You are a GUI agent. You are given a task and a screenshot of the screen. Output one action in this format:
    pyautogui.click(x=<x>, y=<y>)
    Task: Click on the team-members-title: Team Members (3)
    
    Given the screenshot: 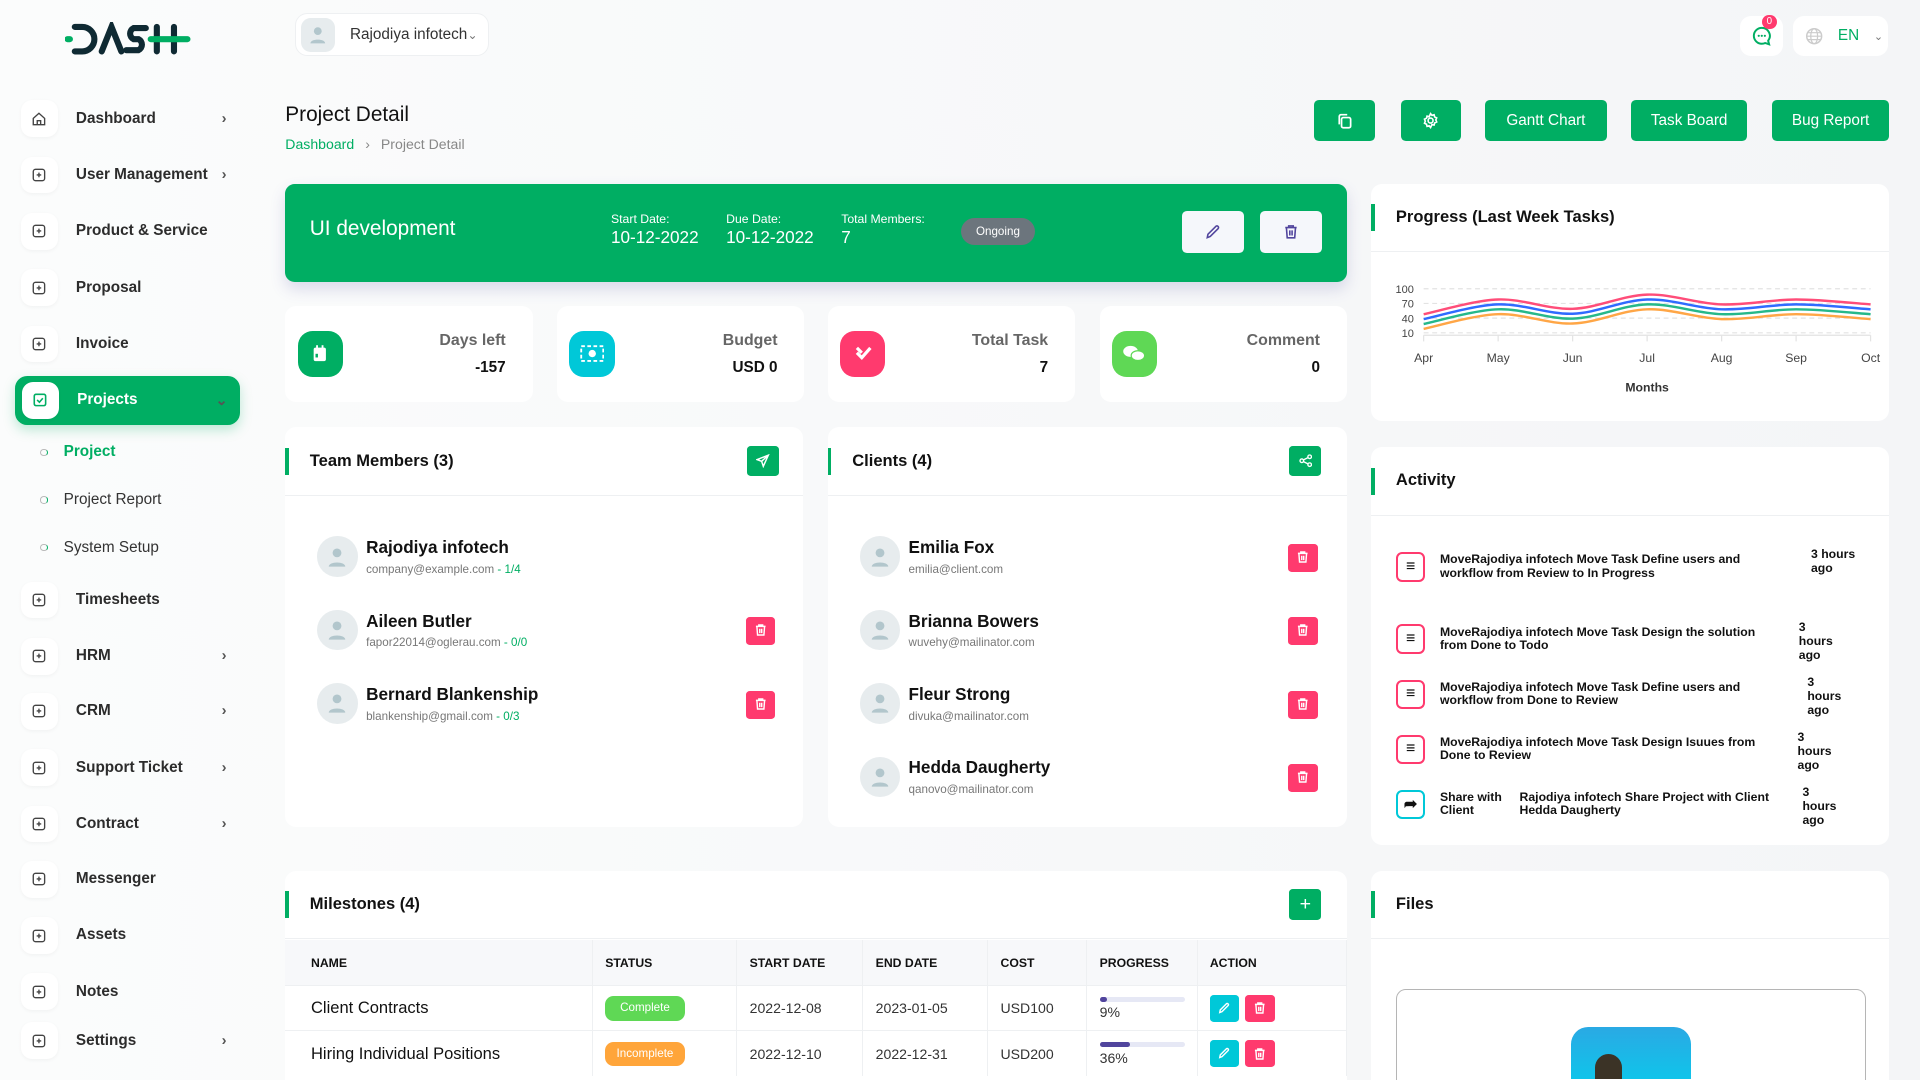 What is the action you would take?
    pyautogui.click(x=381, y=460)
    